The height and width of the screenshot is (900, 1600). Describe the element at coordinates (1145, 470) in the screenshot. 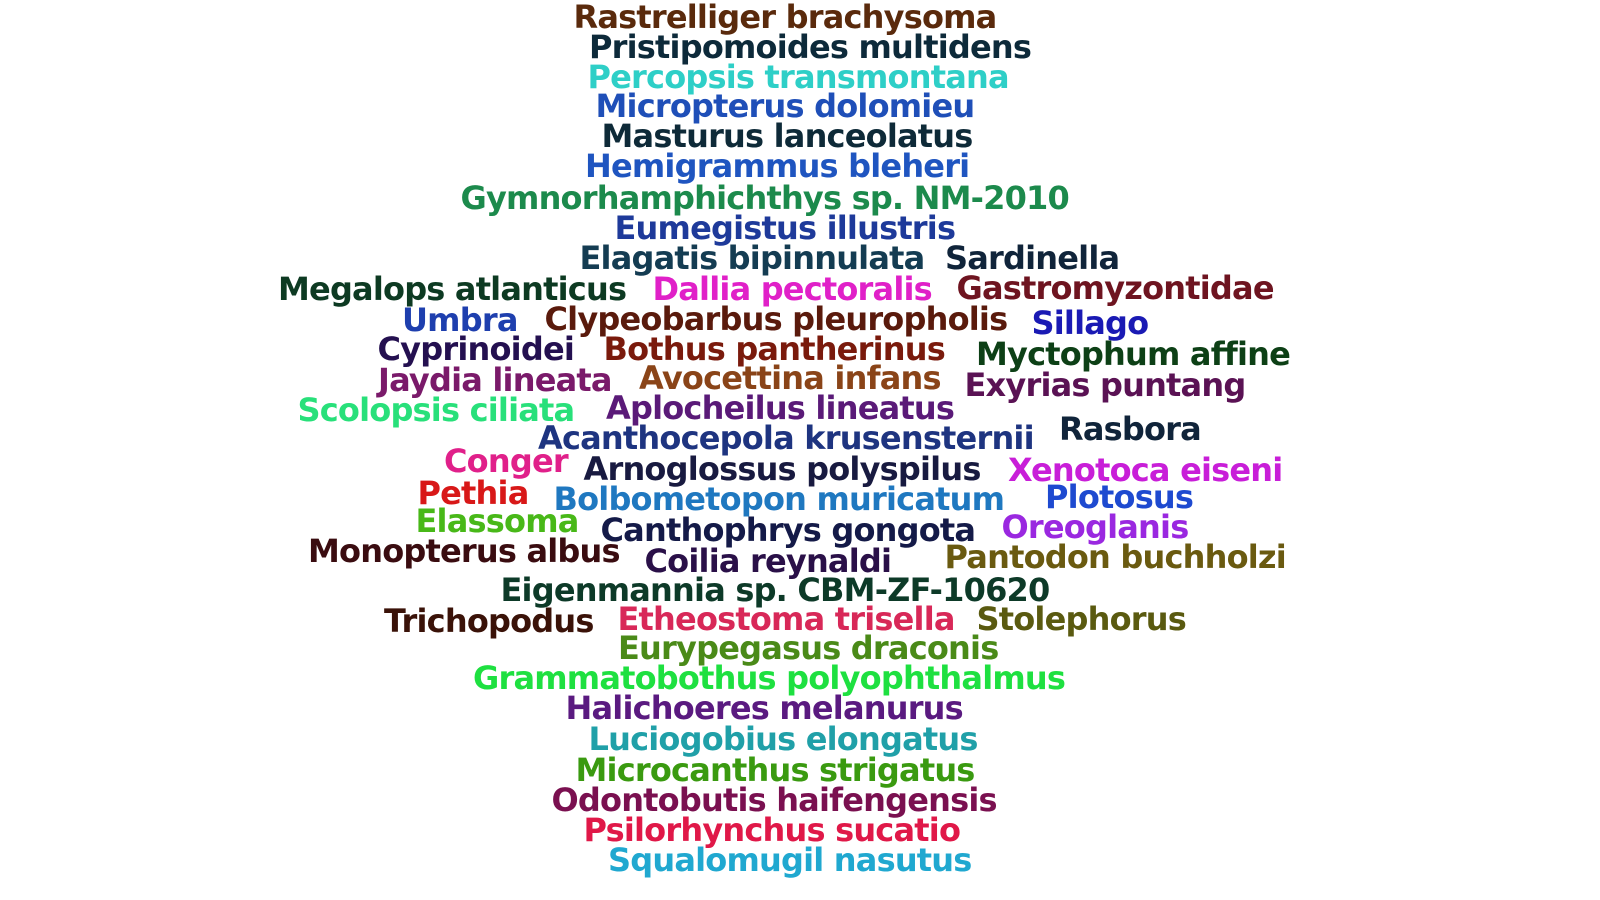

I see `word-xenotoca-eiseni: Xenotoca eiseni` at that location.